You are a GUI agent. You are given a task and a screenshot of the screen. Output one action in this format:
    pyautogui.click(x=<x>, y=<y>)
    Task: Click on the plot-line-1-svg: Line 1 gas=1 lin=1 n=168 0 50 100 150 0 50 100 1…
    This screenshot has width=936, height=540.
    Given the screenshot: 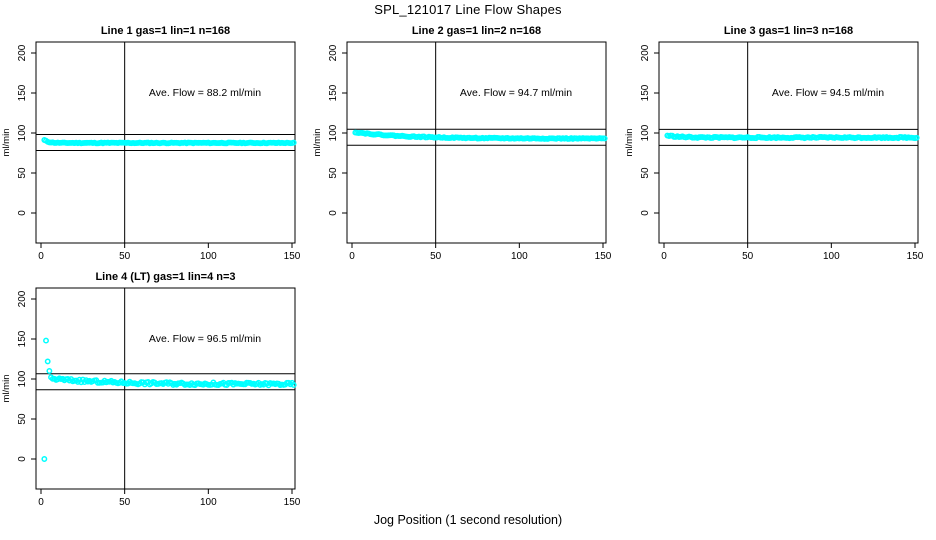 What is the action you would take?
    pyautogui.click(x=151, y=143)
    